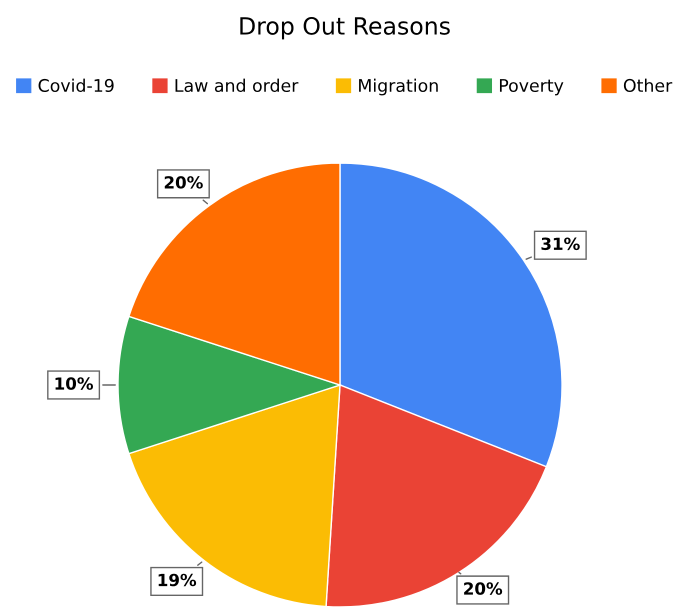 The height and width of the screenshot is (610, 689). What do you see at coordinates (76, 85) in the screenshot?
I see `legend-label: Covid-19` at bounding box center [76, 85].